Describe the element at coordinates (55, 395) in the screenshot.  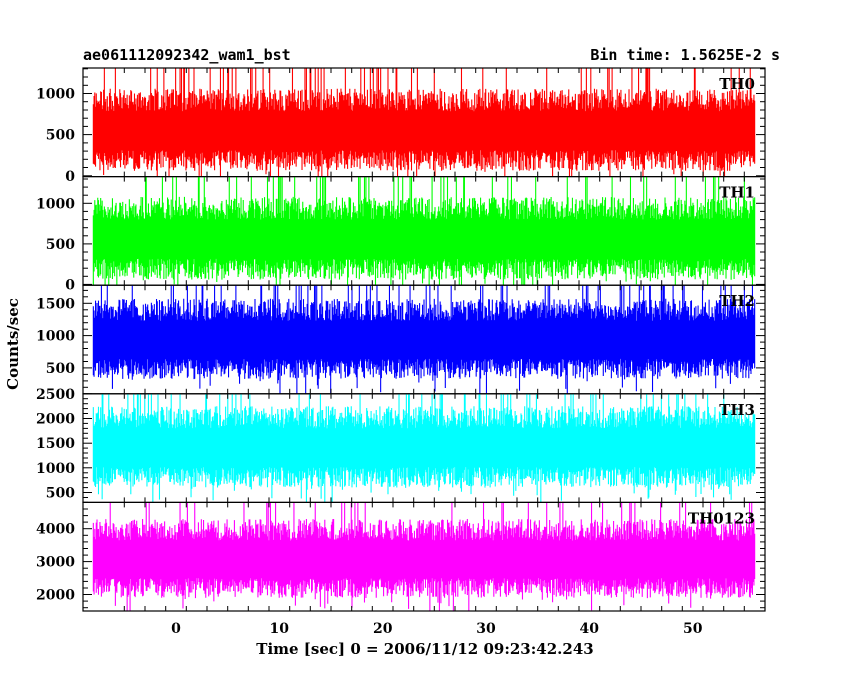
I see `y-tick-label: 2500` at that location.